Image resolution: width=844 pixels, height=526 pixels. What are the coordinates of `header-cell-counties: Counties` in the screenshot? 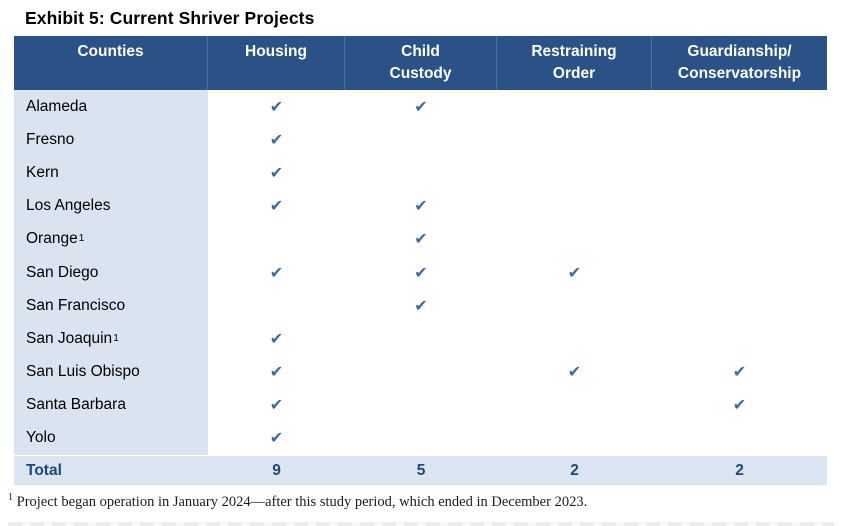 It's located at (111, 63).